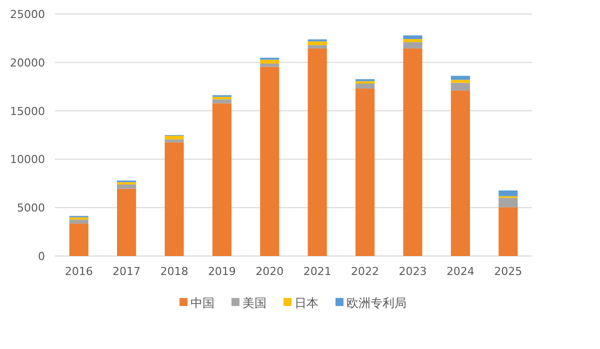 This screenshot has width=600, height=349. Describe the element at coordinates (27, 111) in the screenshot. I see `y-tick-label: 15000` at that location.